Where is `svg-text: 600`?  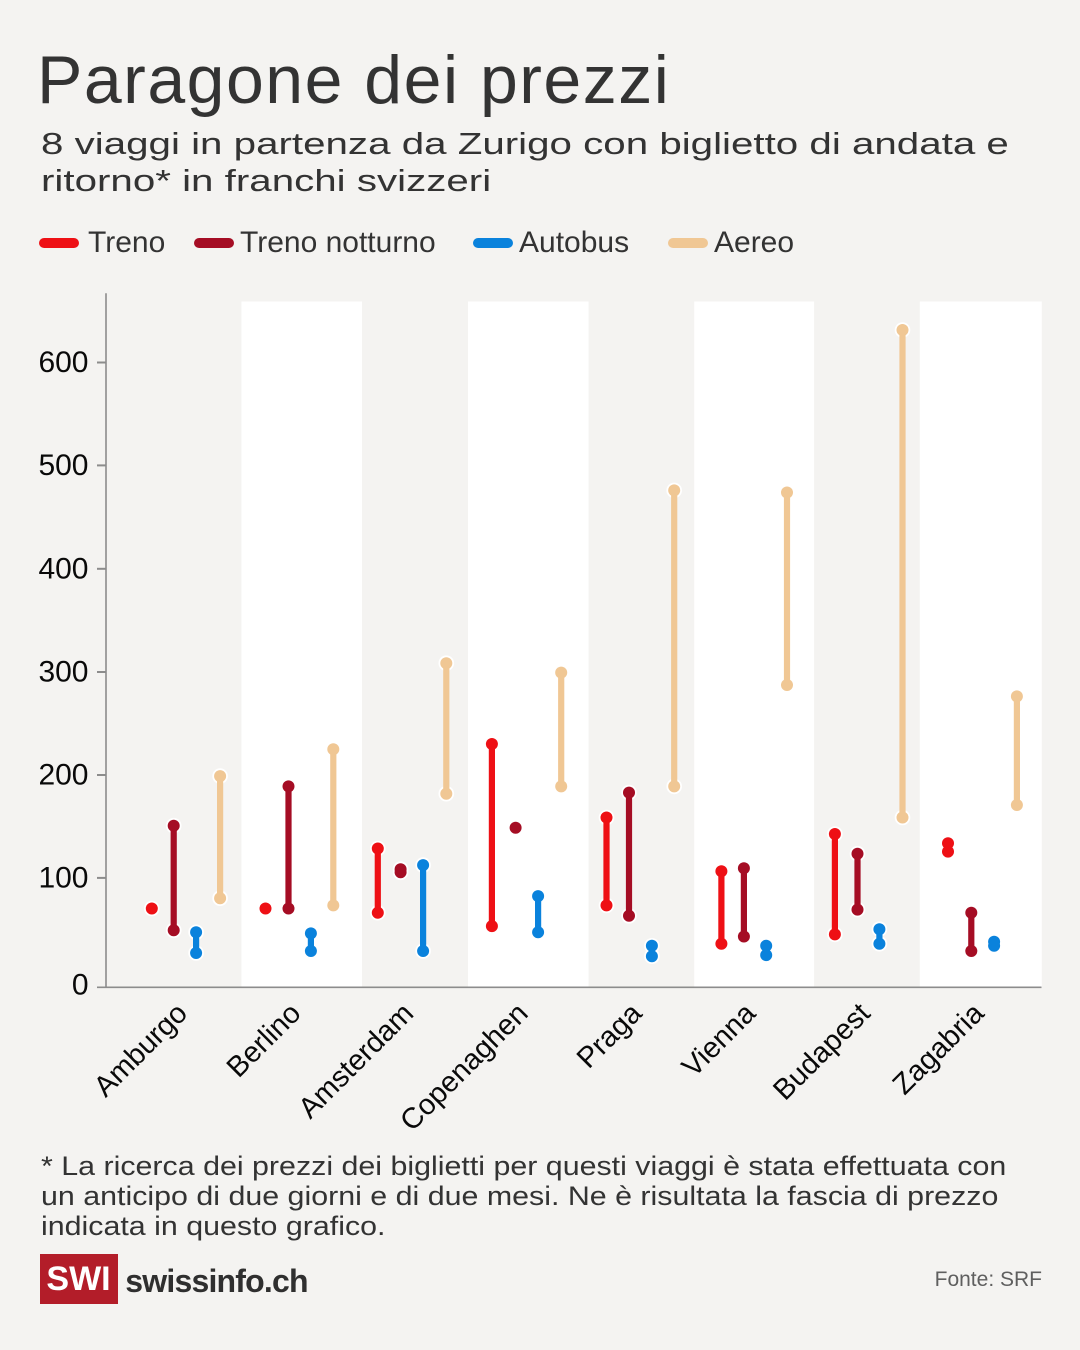
svg-text: 600 is located at coordinates (63, 362).